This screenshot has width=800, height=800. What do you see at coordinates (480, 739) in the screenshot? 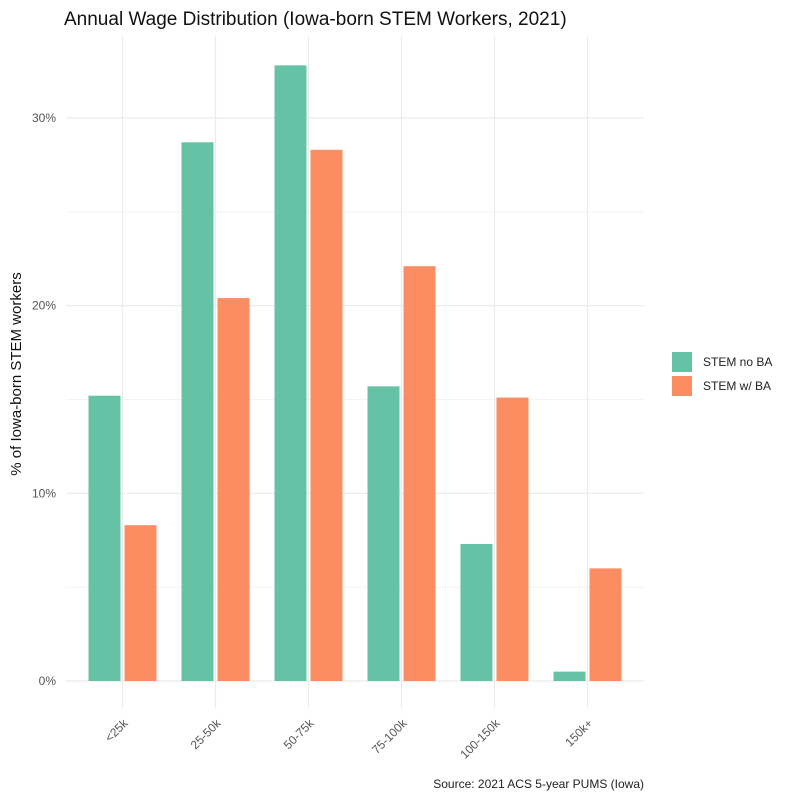
I see `x-tick-label: 100-150k` at bounding box center [480, 739].